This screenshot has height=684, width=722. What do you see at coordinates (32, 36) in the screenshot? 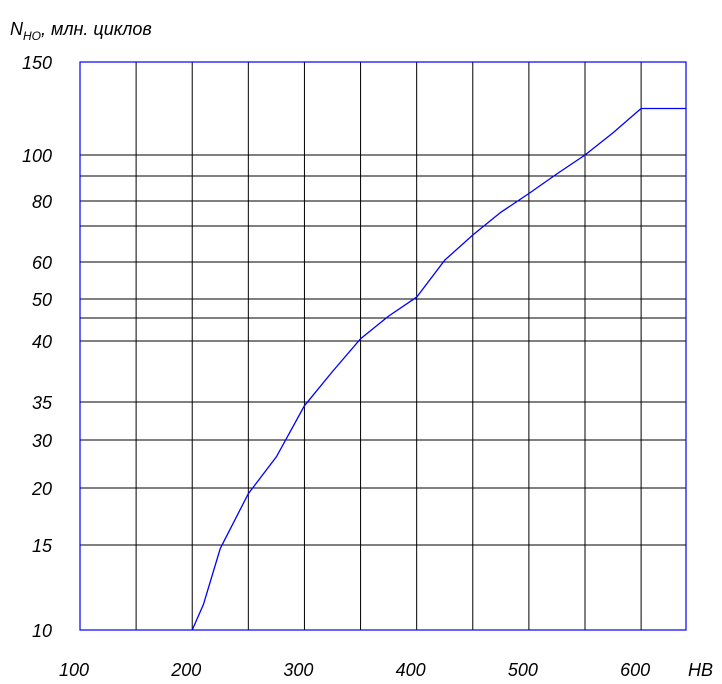
I see `y-axis-title-subscript: HO` at bounding box center [32, 36].